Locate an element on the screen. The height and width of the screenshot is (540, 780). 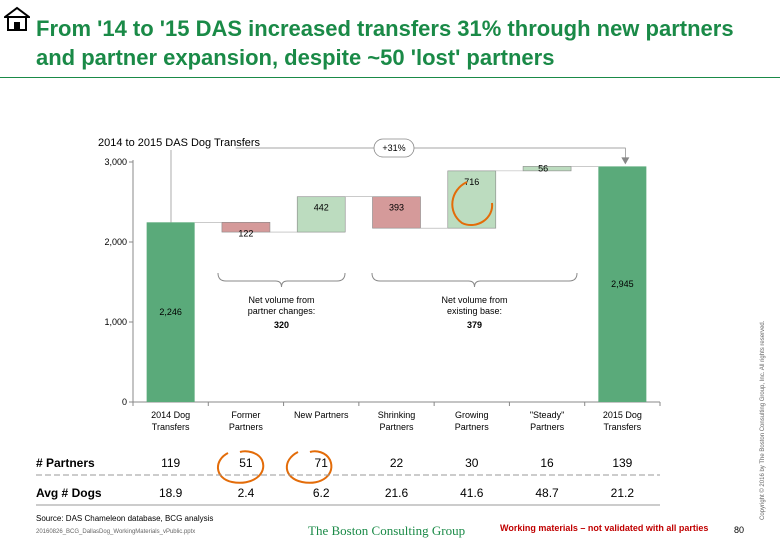
highlight-circle-former is located at coordinates (241, 467).